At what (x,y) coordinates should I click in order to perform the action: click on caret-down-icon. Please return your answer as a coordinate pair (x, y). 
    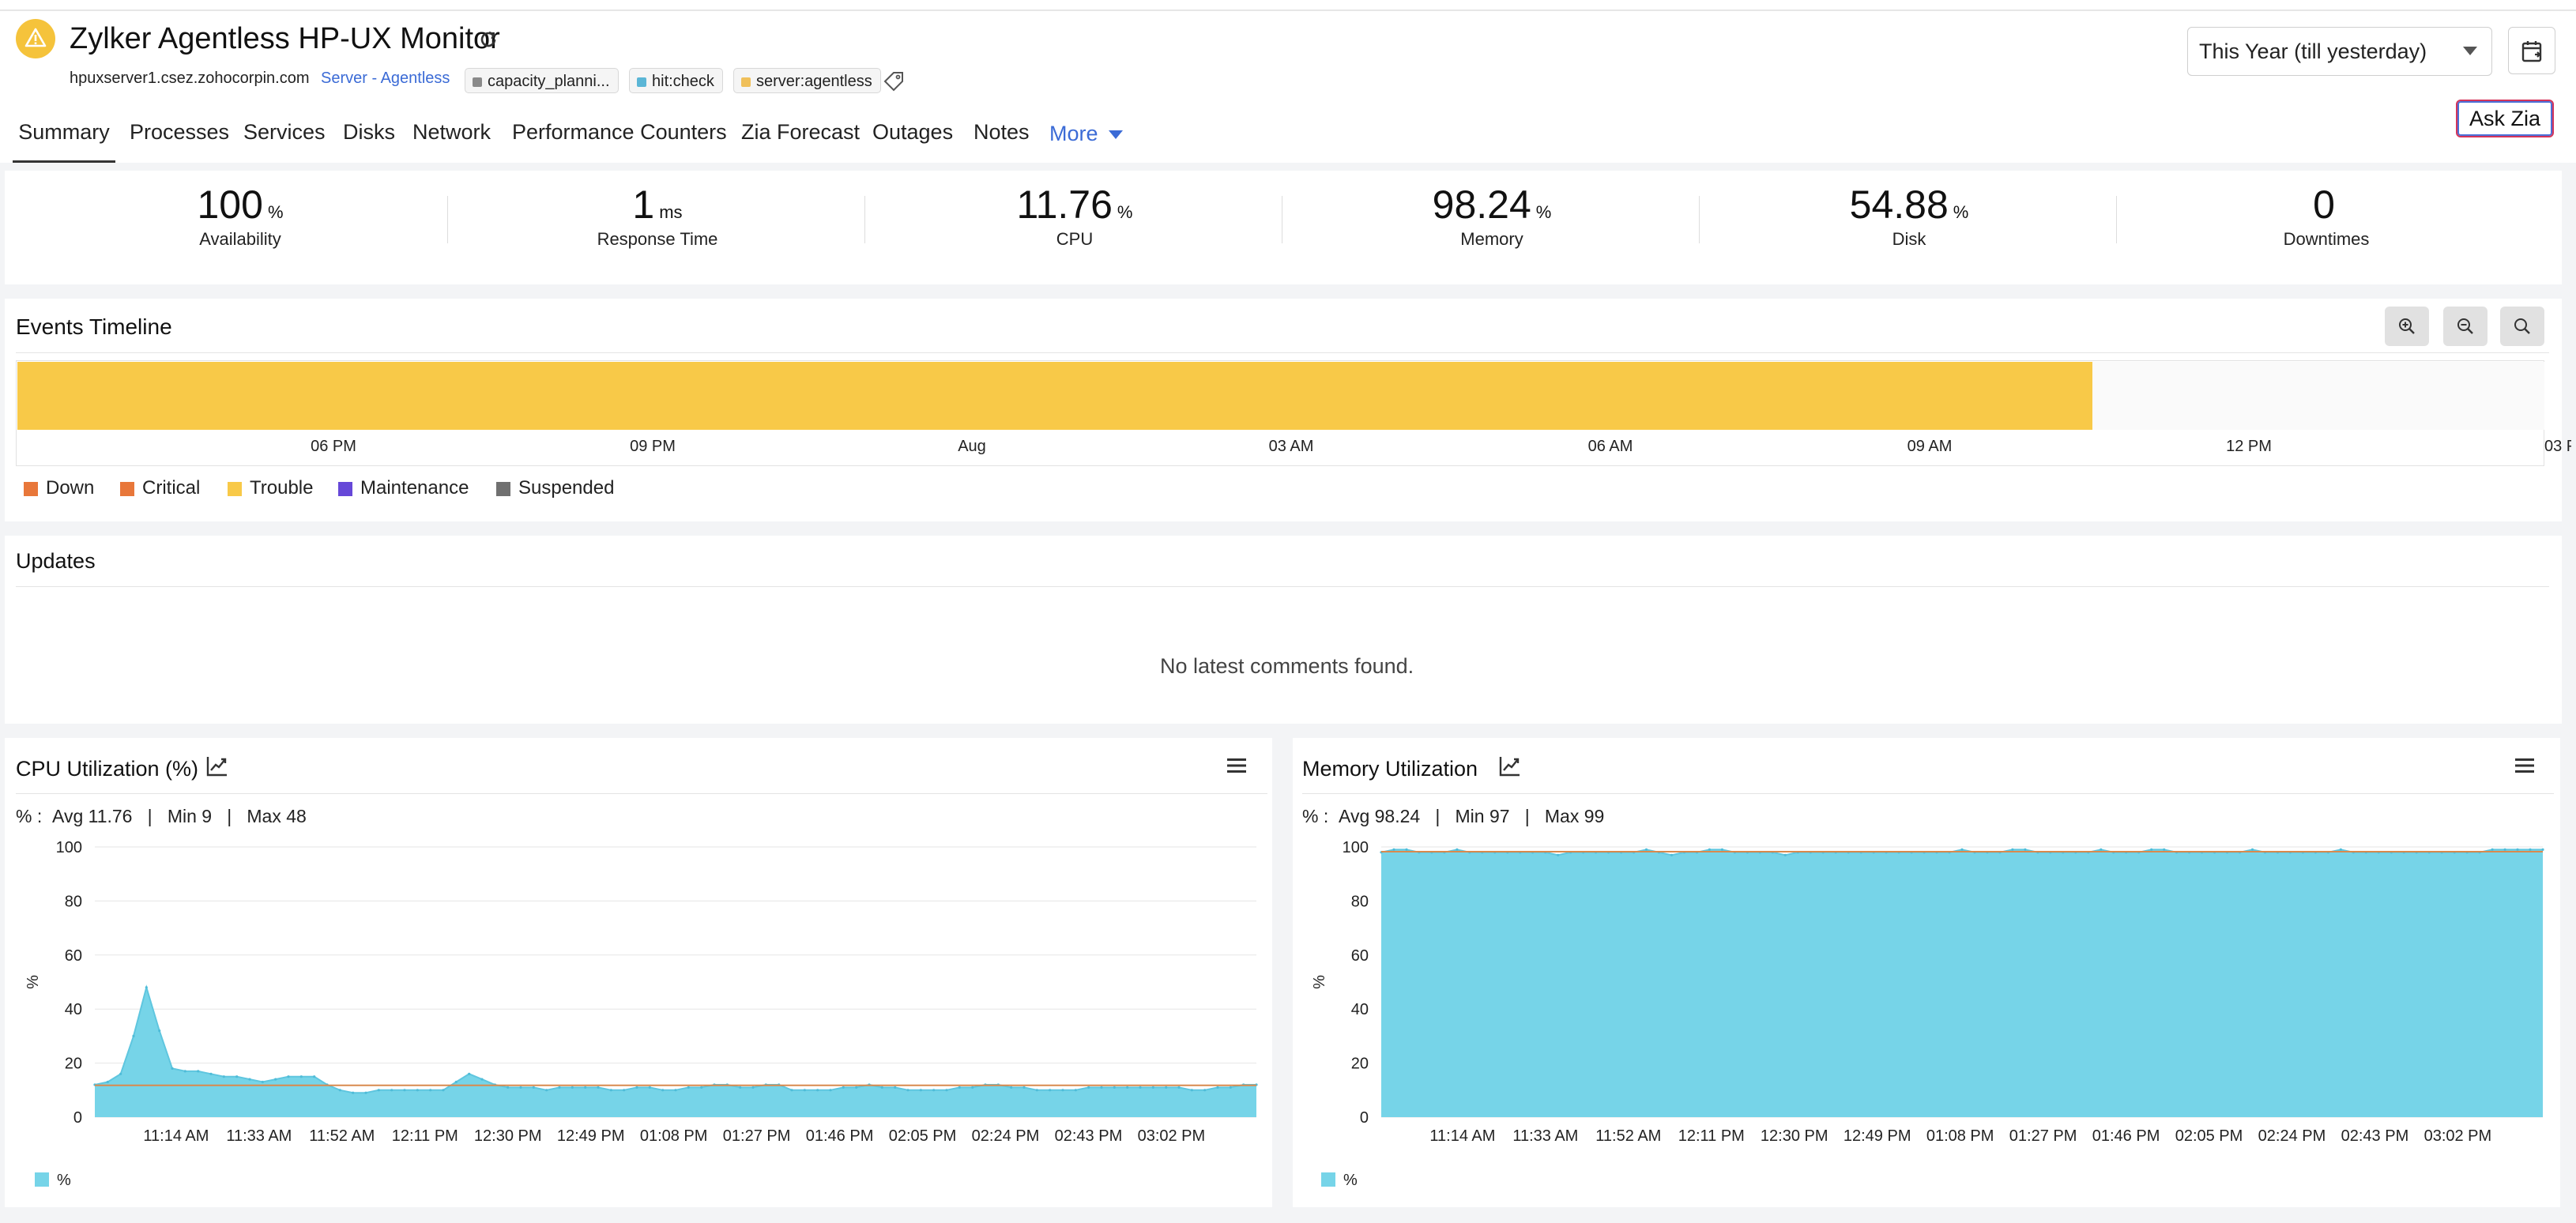
    Looking at the image, I should click on (1116, 135).